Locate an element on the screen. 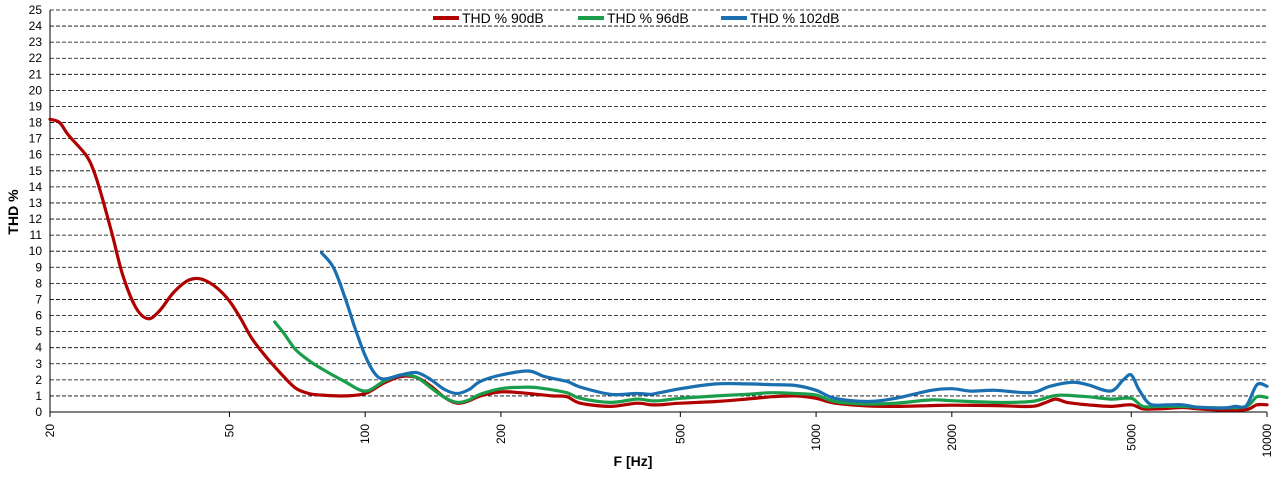  y-tick-label: 12 is located at coordinates (36, 219).